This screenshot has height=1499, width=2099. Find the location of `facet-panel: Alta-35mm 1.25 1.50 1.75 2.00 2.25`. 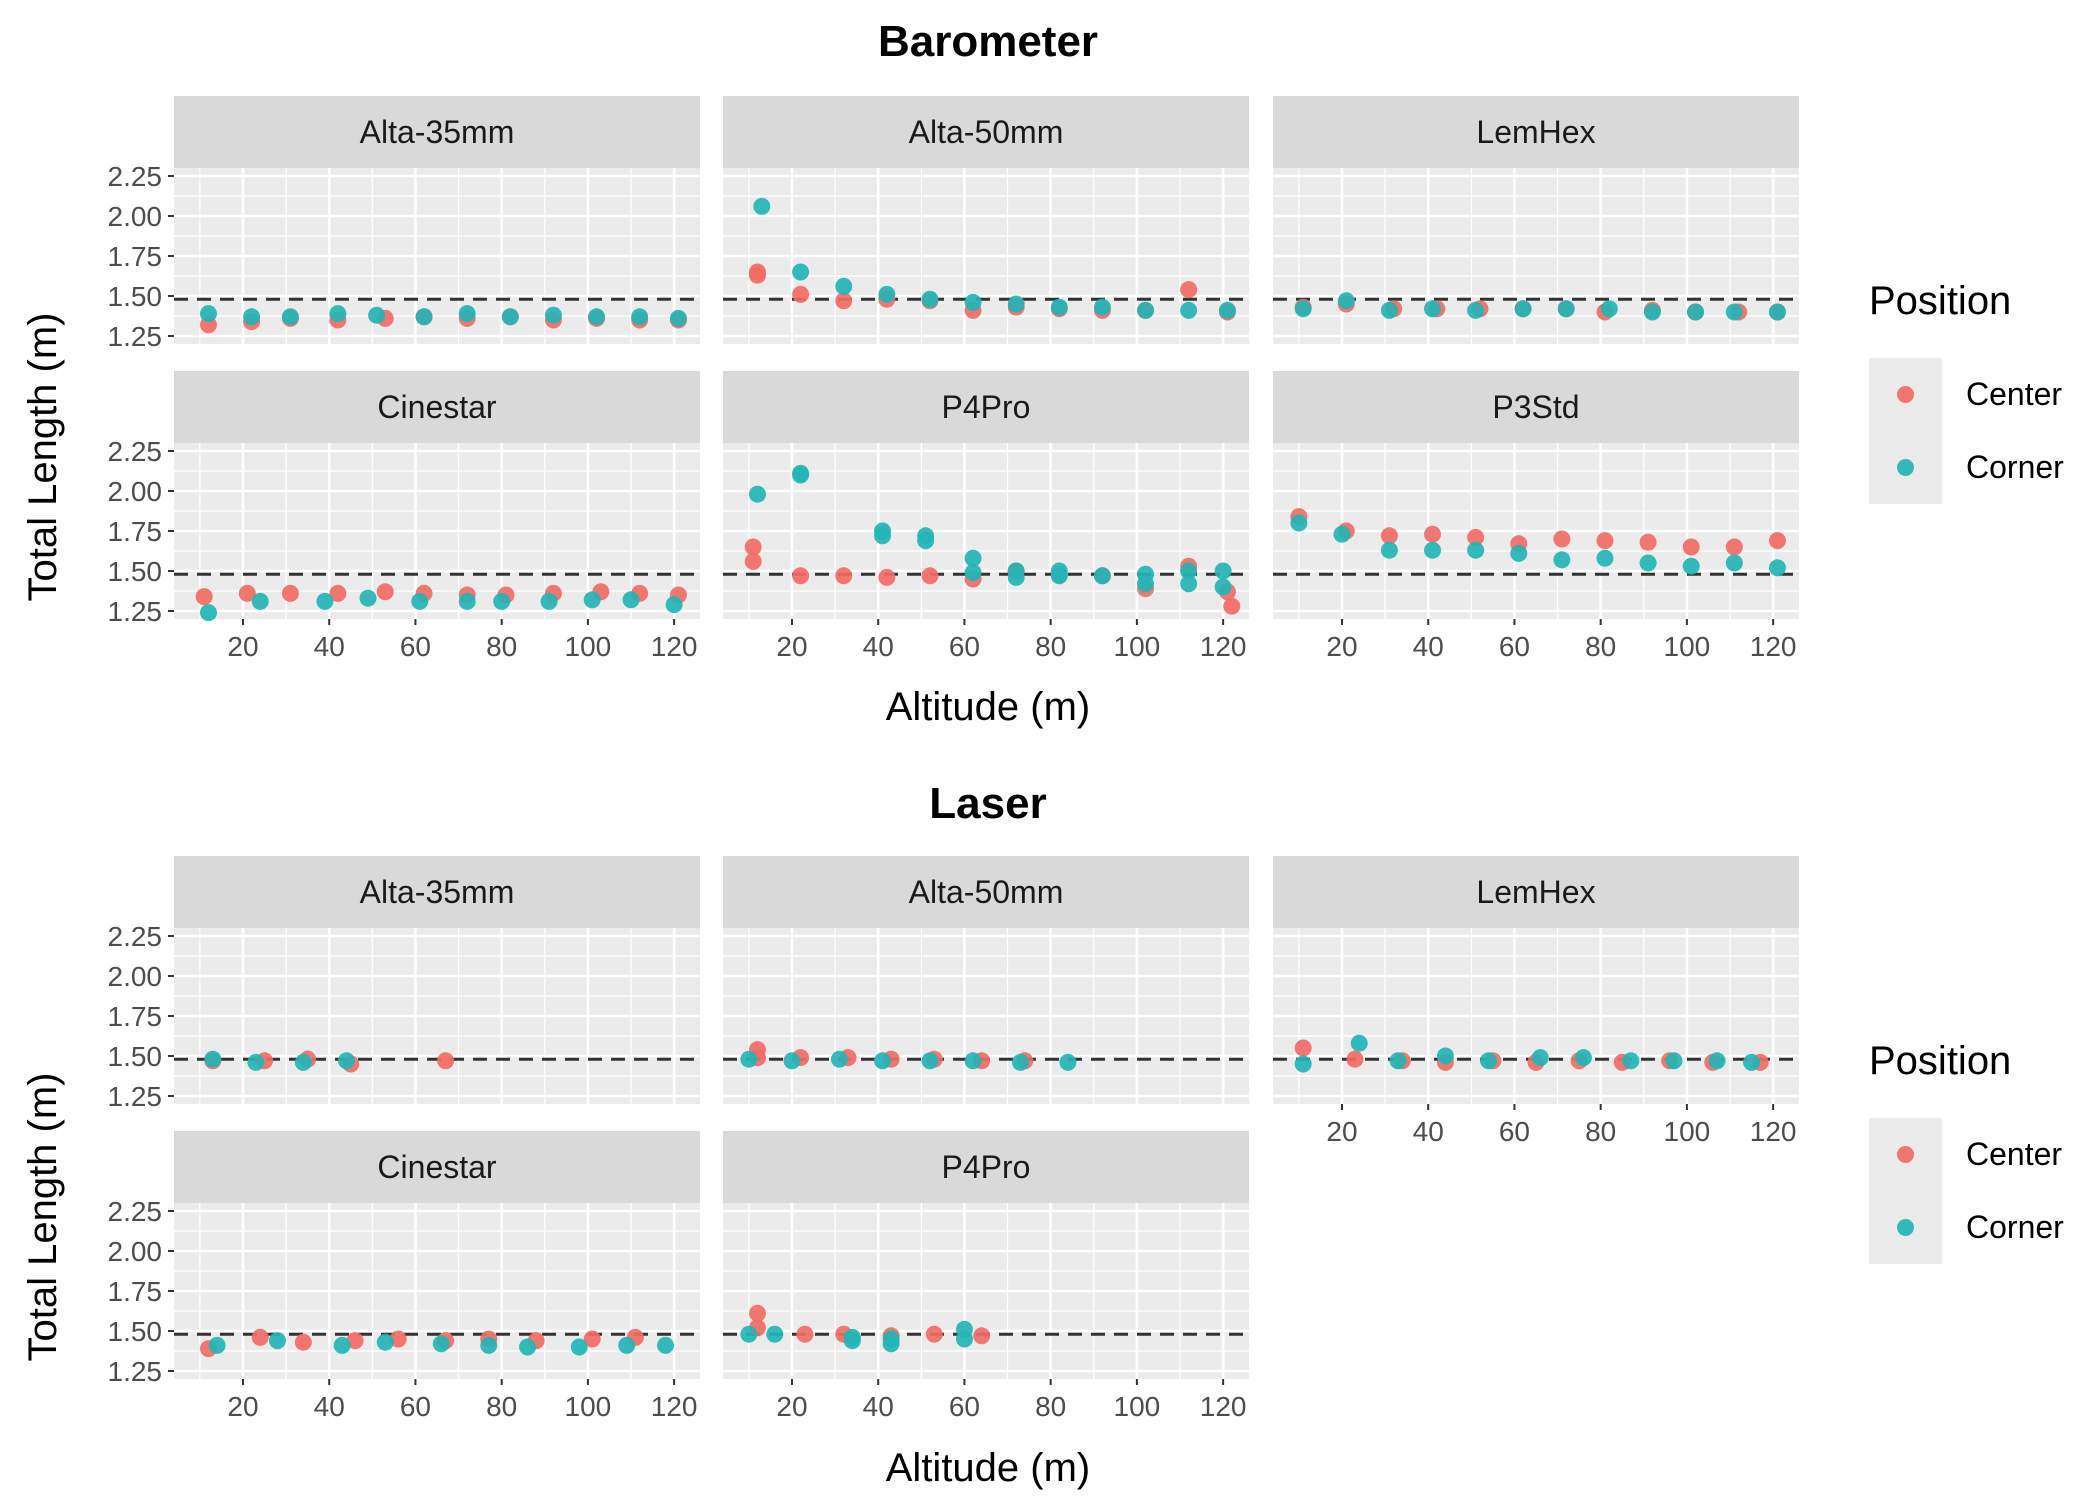

facet-panel: Alta-35mm 1.25 1.50 1.75 2.00 2.25 is located at coordinates (404, 984).